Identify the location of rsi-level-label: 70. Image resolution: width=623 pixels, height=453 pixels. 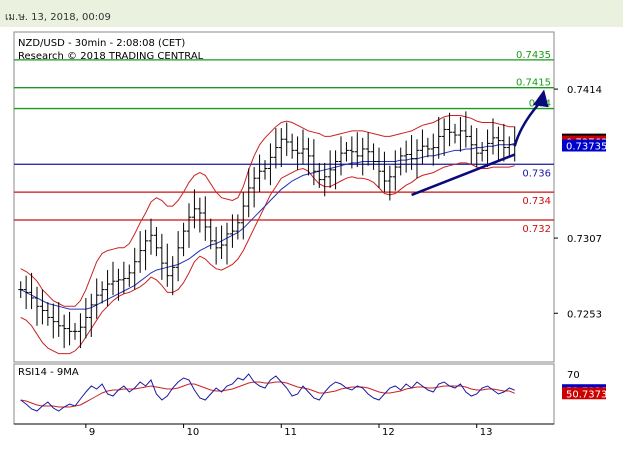
(573, 375).